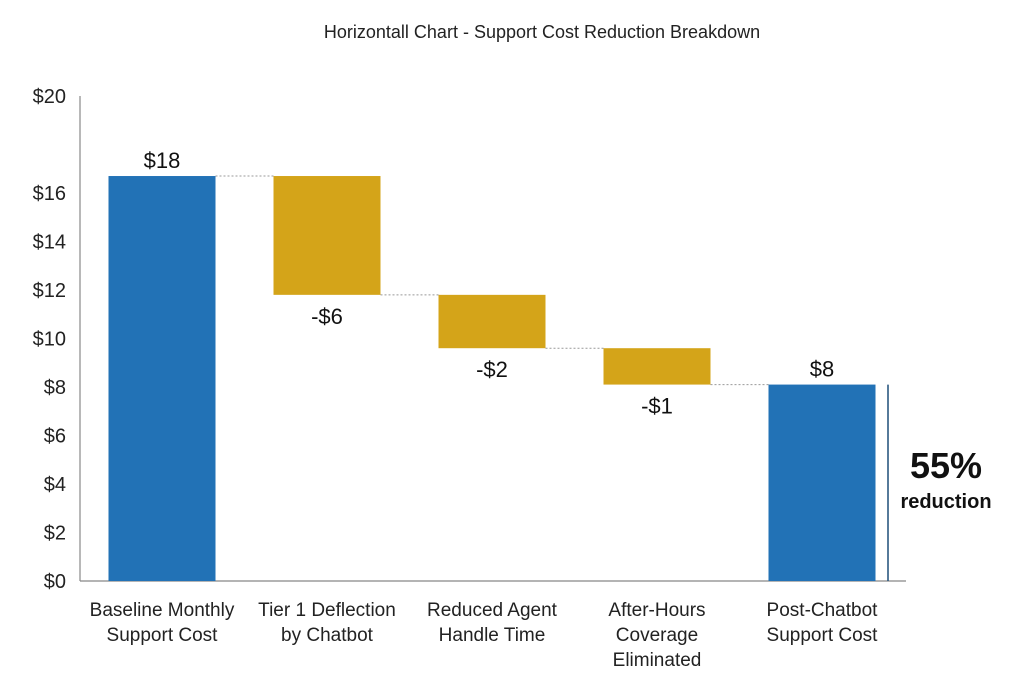  Describe the element at coordinates (946, 465) in the screenshot. I see `reduction-percent: 55%` at that location.